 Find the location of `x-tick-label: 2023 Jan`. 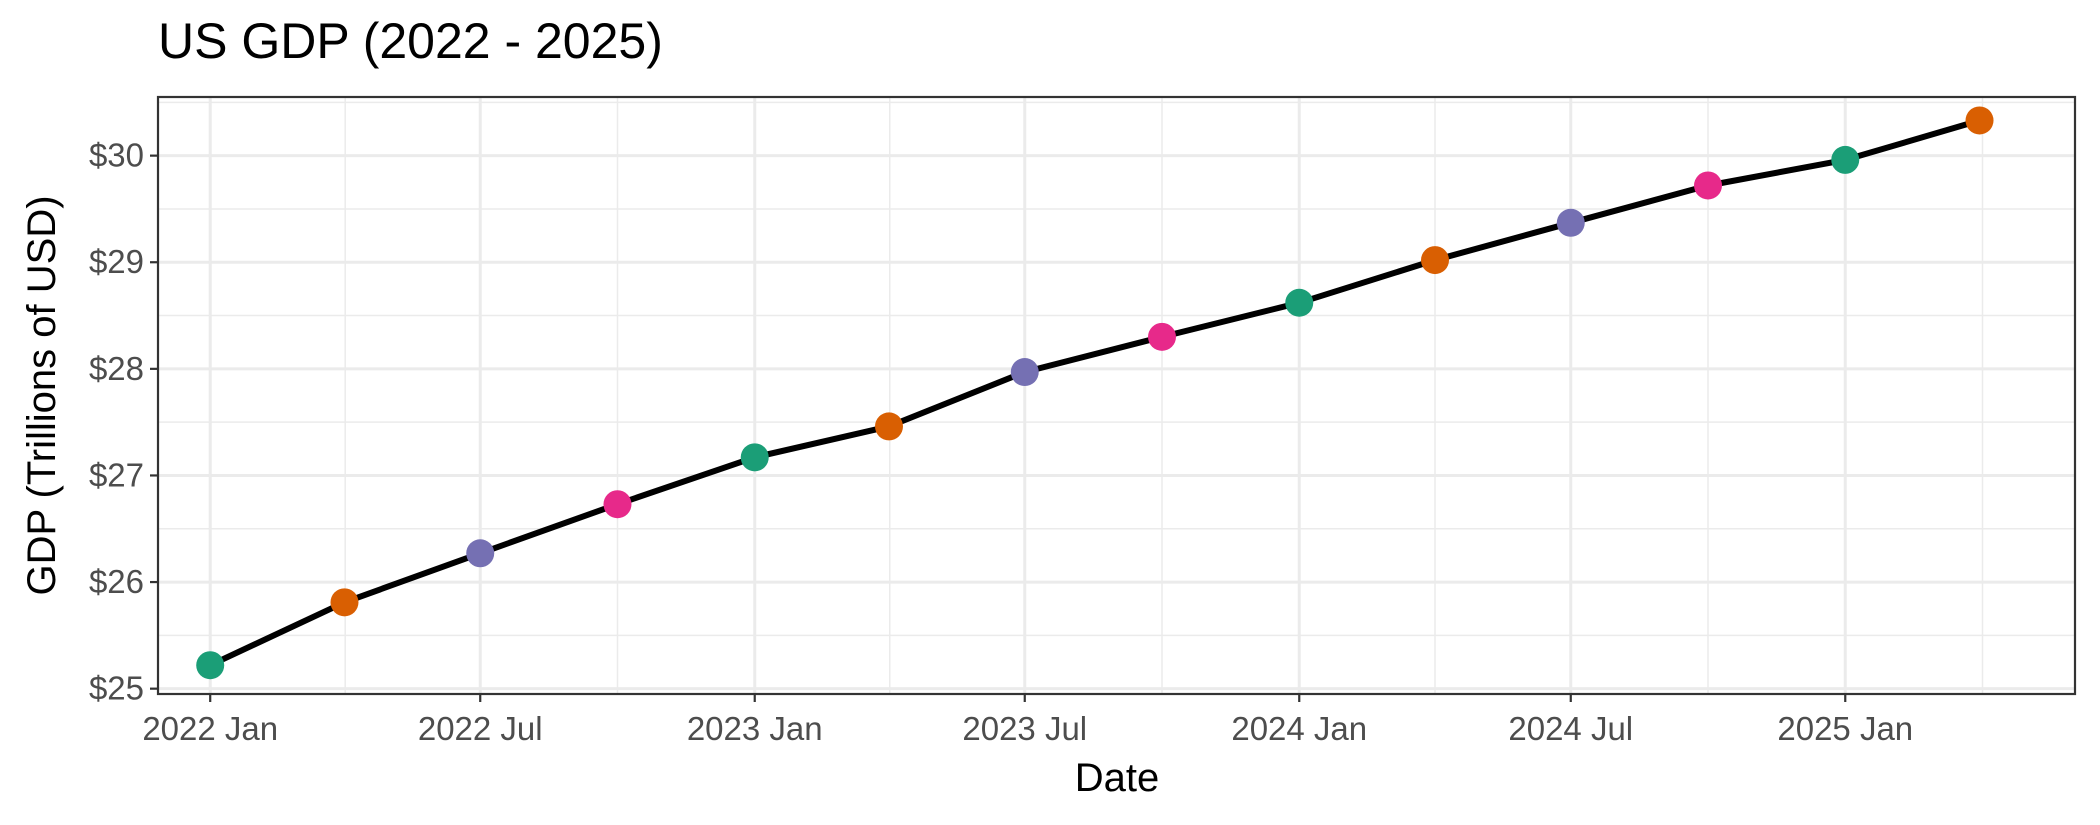

x-tick-label: 2023 Jan is located at coordinates (755, 728).